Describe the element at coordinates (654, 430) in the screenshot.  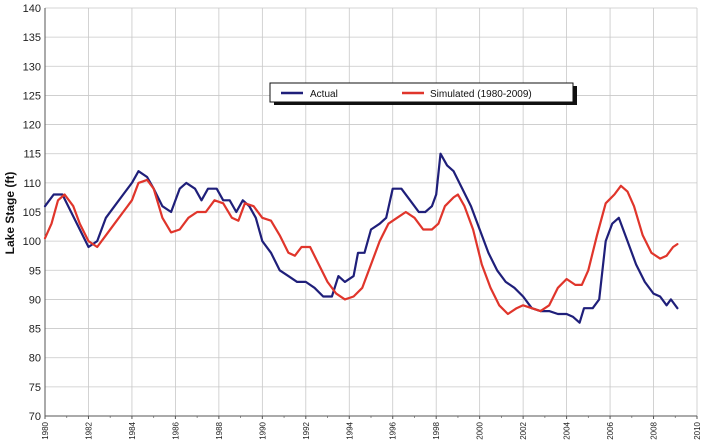
I see `x-tick-label: 2008` at that location.